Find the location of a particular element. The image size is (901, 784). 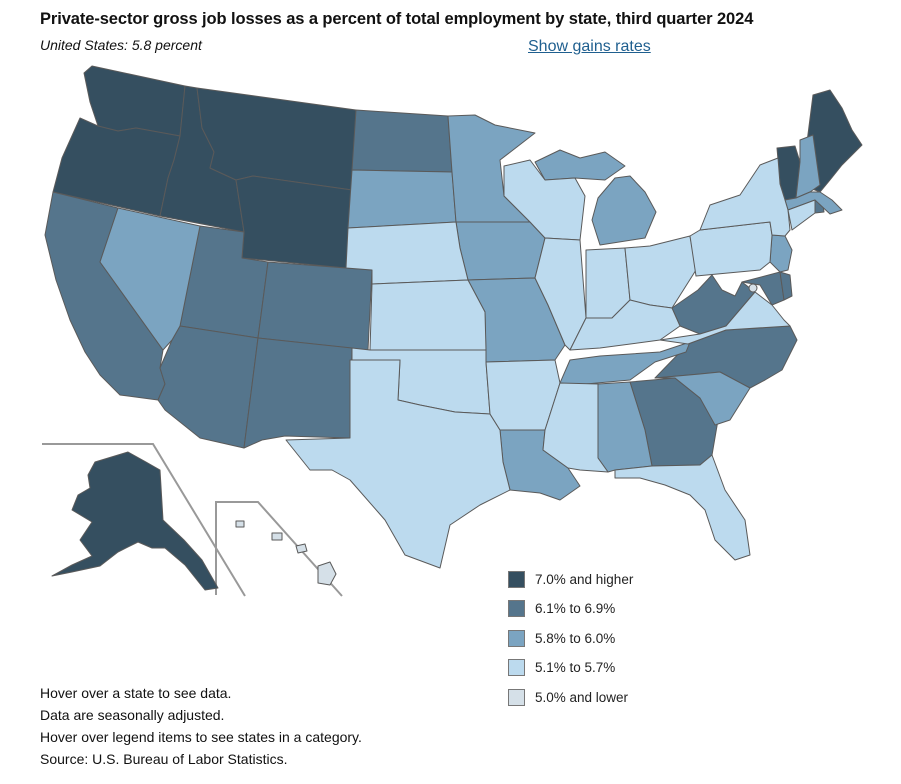

alaska-inset-frame is located at coordinates (144, 520).